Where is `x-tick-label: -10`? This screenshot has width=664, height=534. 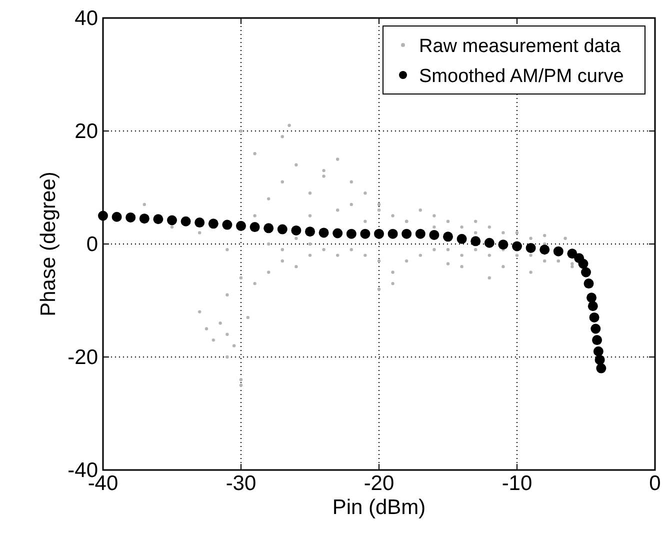 x-tick-label: -10 is located at coordinates (517, 483).